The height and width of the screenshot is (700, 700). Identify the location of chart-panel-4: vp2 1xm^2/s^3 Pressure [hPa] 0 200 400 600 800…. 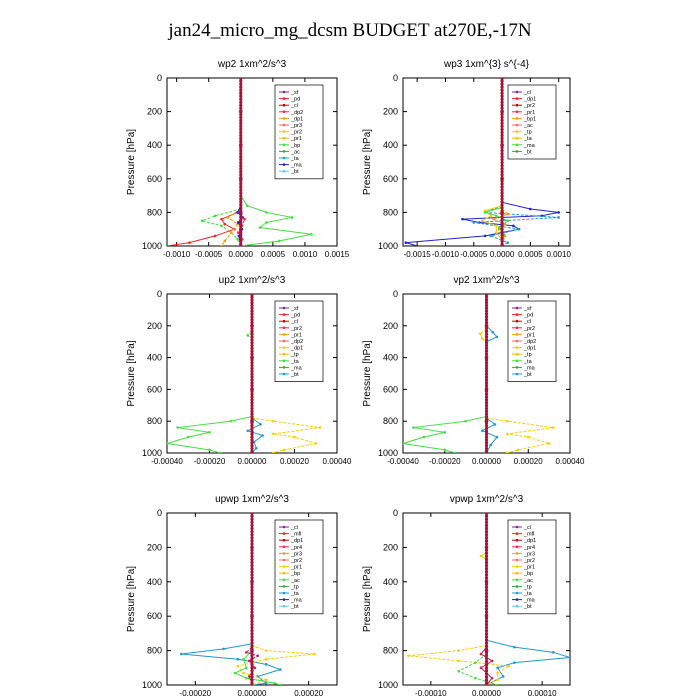
(473, 370).